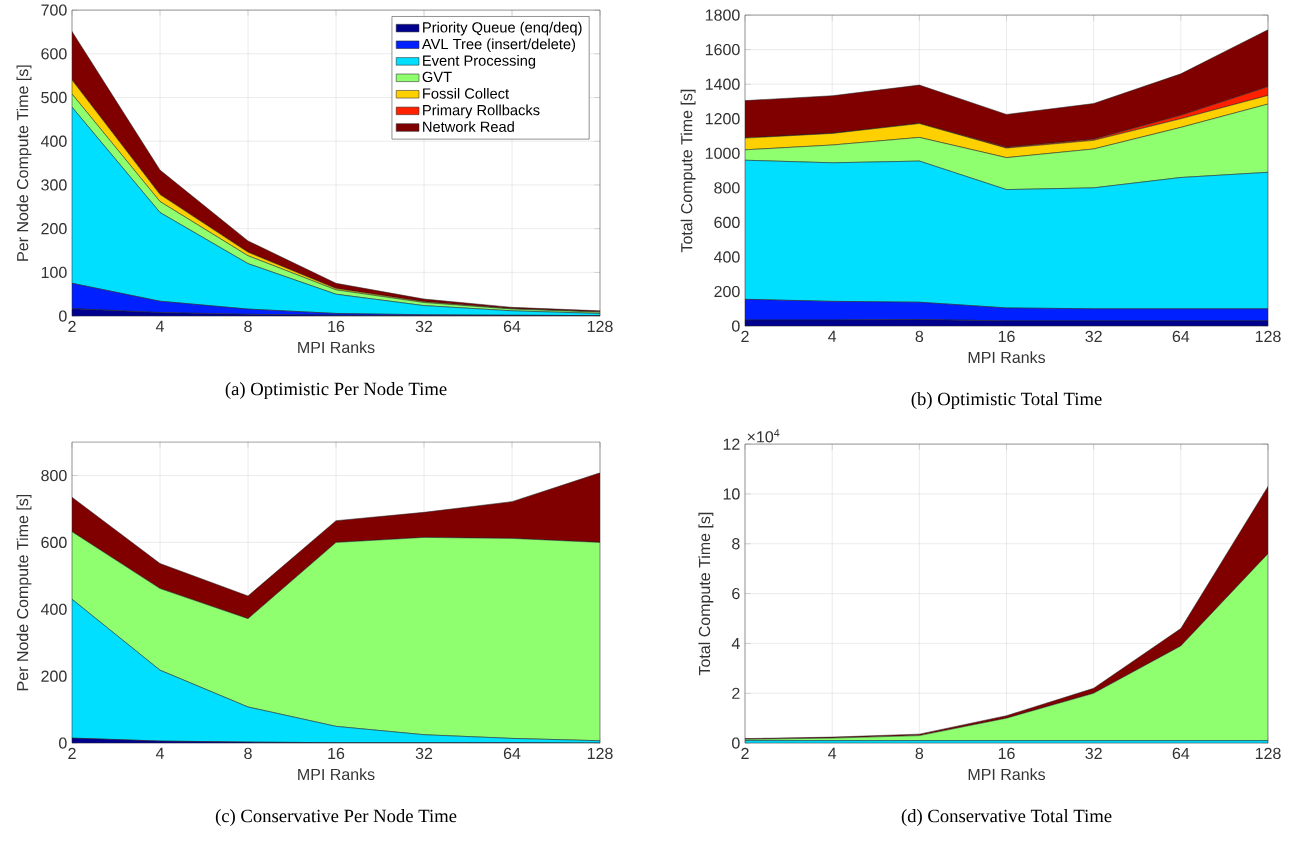  I want to click on y-tick-label: 1200, so click(722, 119).